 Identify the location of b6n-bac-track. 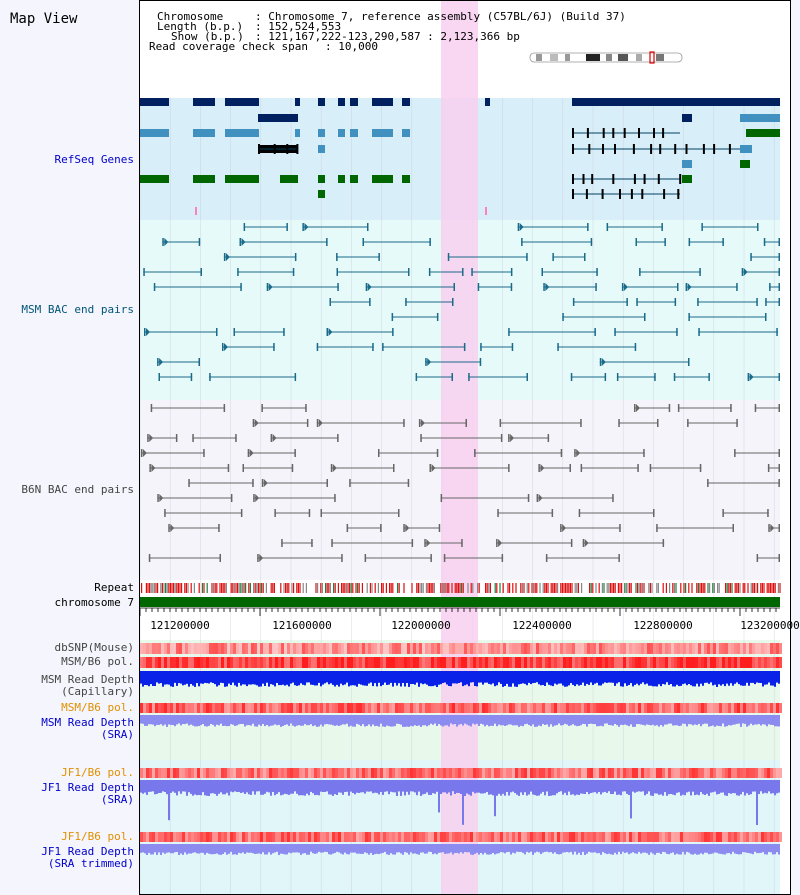
(460, 483).